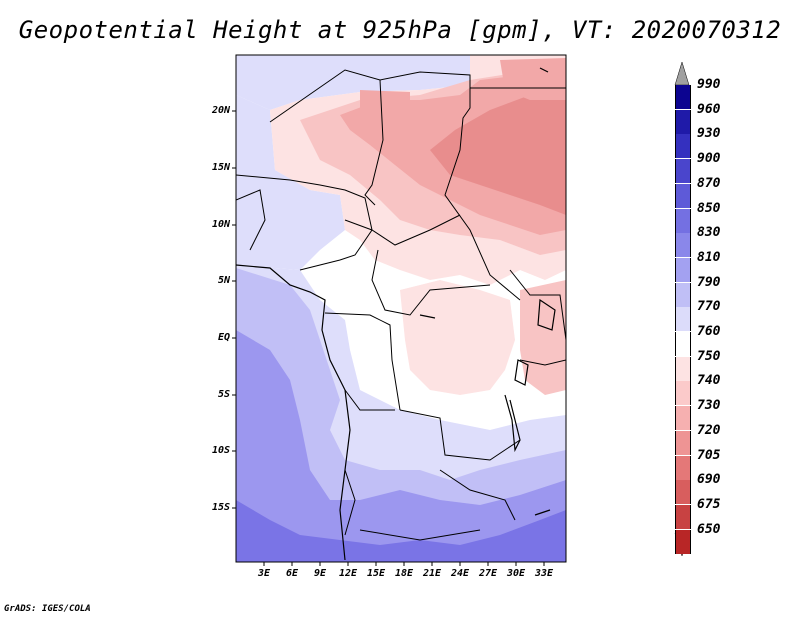 This screenshot has width=800, height=618. What do you see at coordinates (234, 309) in the screenshot?
I see `lat-ticks` at bounding box center [234, 309].